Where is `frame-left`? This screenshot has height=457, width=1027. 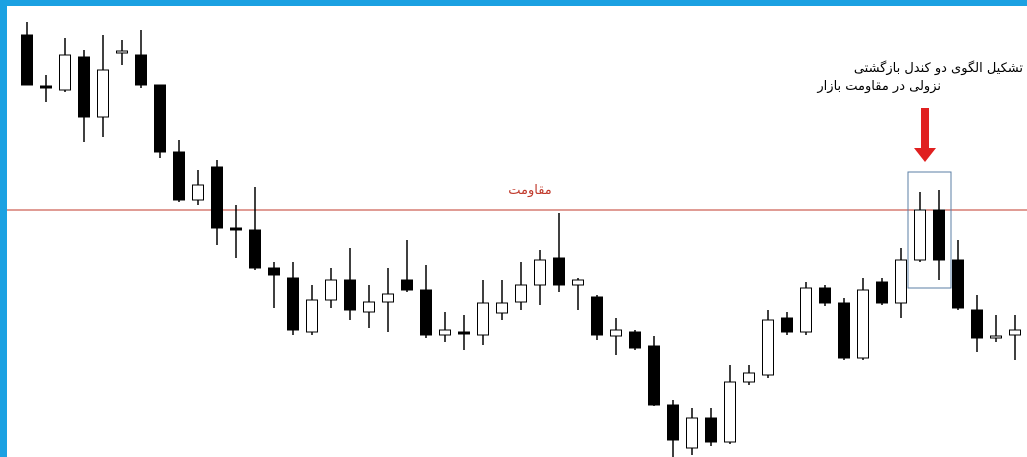 frame-left is located at coordinates (3, 228).